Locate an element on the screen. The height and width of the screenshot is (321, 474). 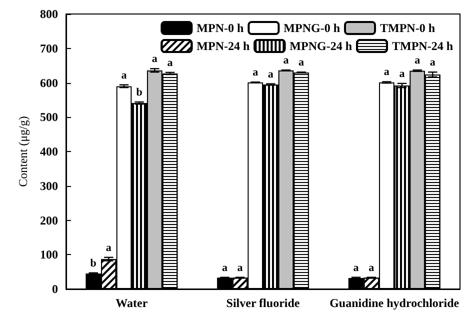
y-tick-label: 500 is located at coordinates (49, 117).